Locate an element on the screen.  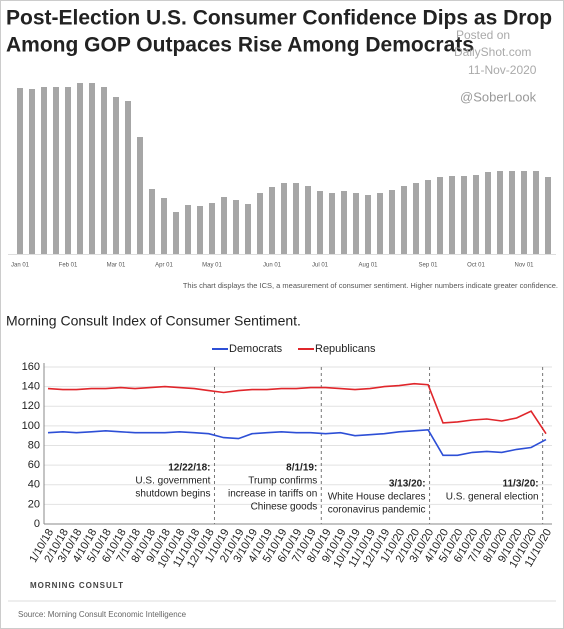
x-tick-label: Nov 01 is located at coordinates (524, 266).